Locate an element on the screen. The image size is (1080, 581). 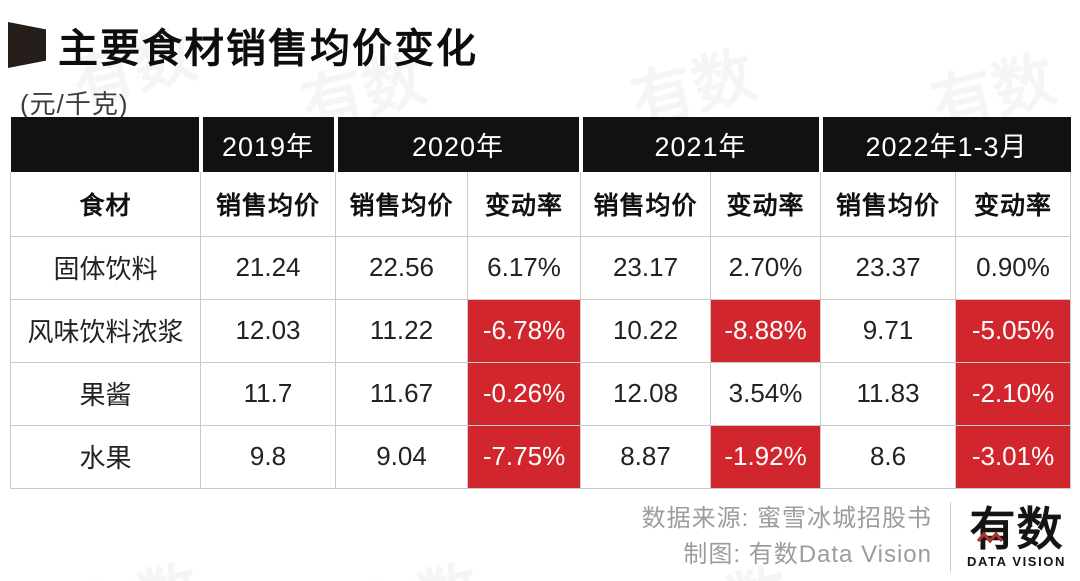
change-cell-negative: -8.88% is located at coordinates (766, 330).